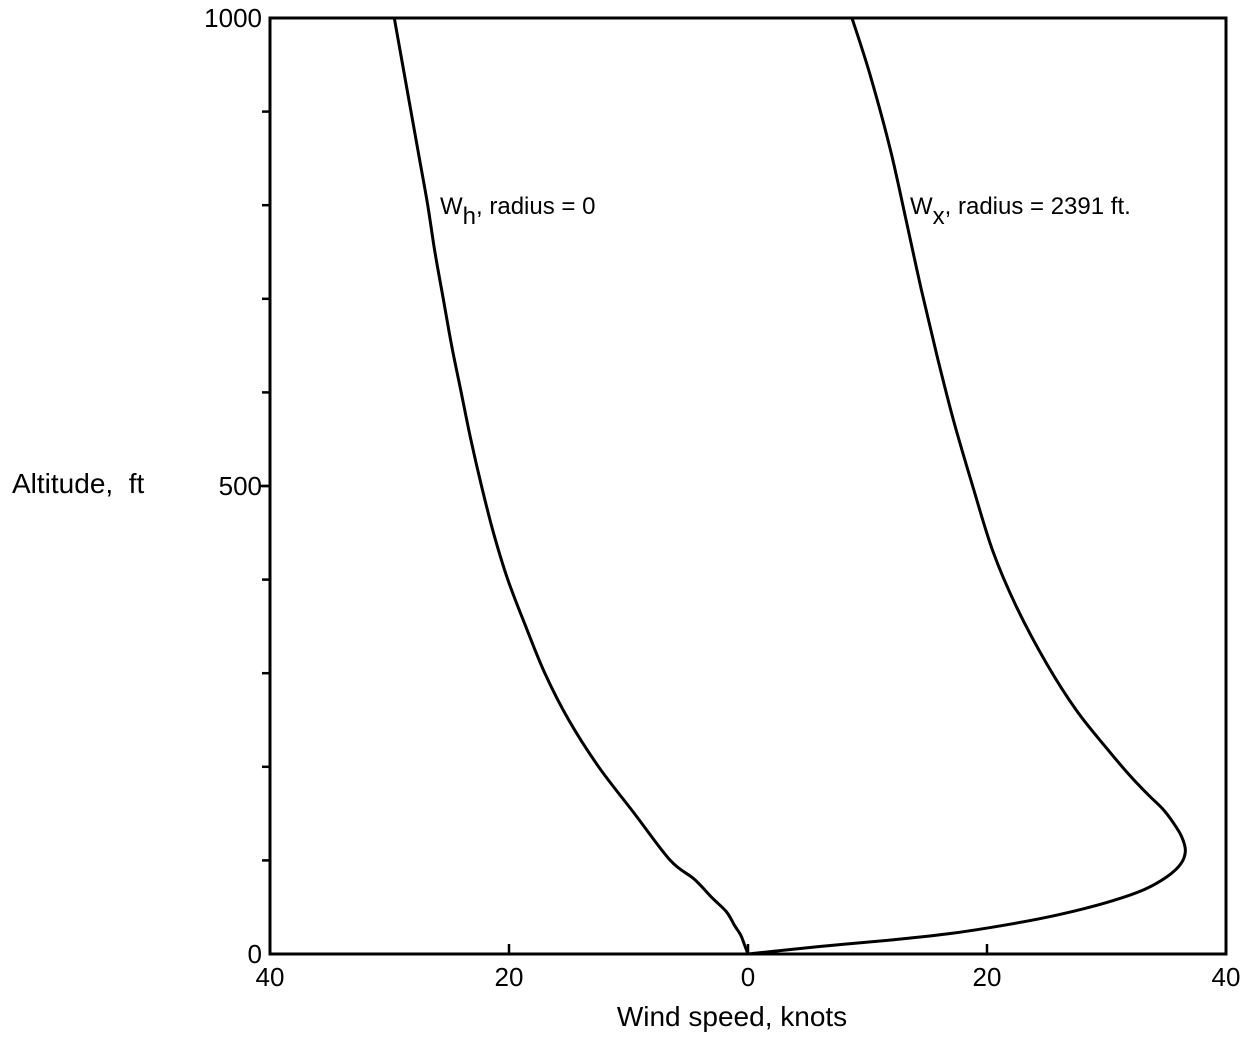 The height and width of the screenshot is (1038, 1259). What do you see at coordinates (732, 1016) in the screenshot?
I see `x-axis-title: Wind speed, knots` at bounding box center [732, 1016].